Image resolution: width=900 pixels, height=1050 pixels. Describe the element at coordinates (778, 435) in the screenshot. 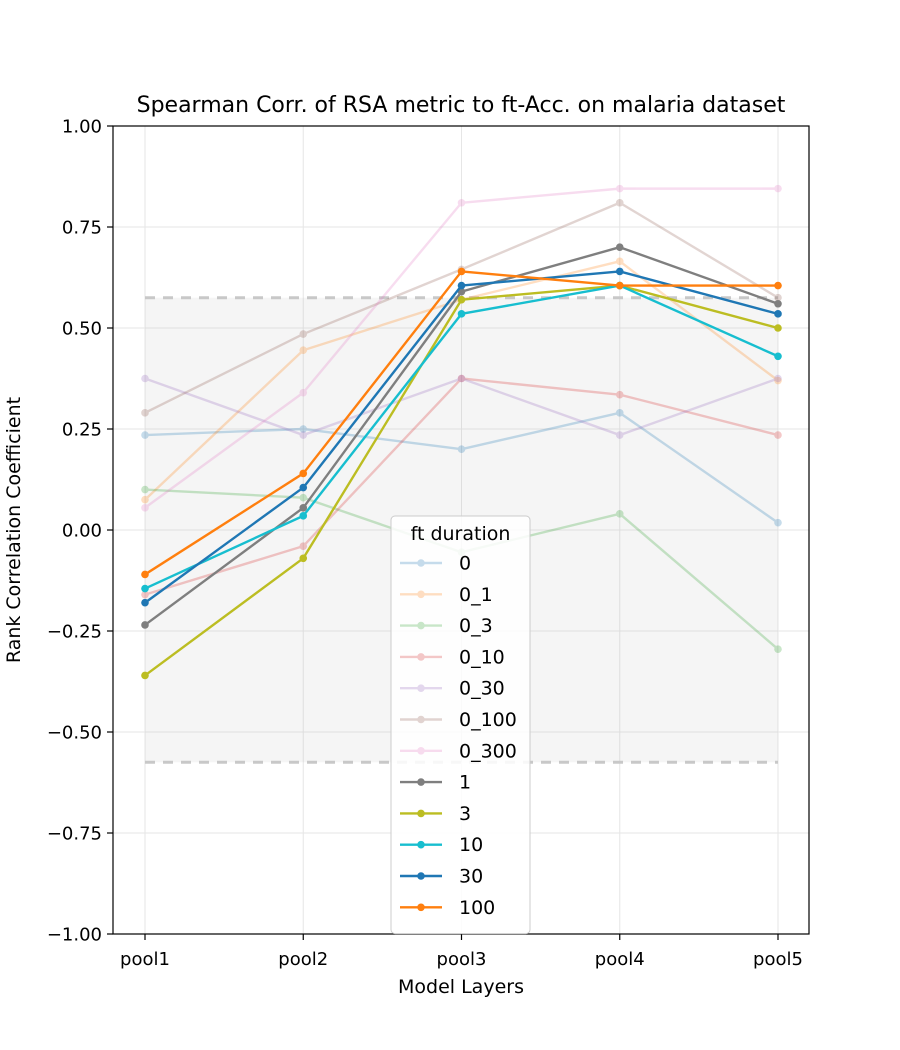

I see `point-0_10-pool5` at that location.